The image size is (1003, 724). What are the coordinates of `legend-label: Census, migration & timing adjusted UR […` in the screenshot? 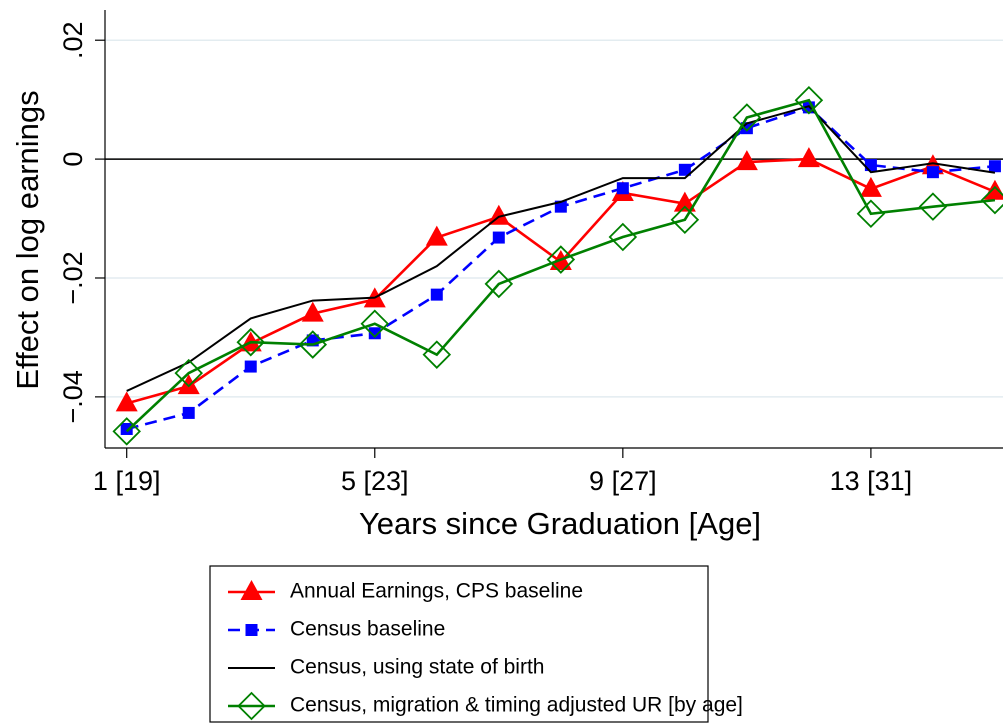 It's located at (516, 705).